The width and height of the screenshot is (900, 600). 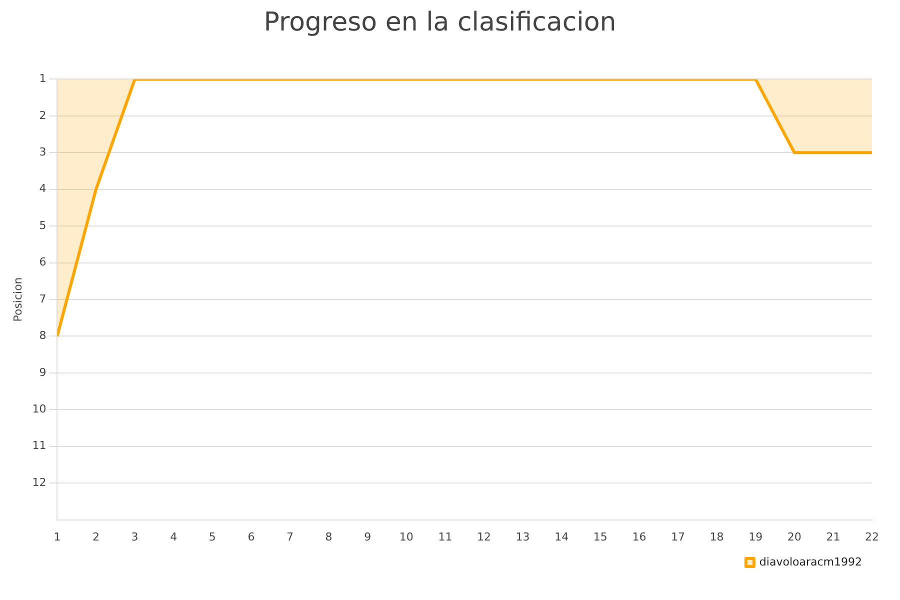 What do you see at coordinates (42, 299) in the screenshot?
I see `y-tick-label: 7` at bounding box center [42, 299].